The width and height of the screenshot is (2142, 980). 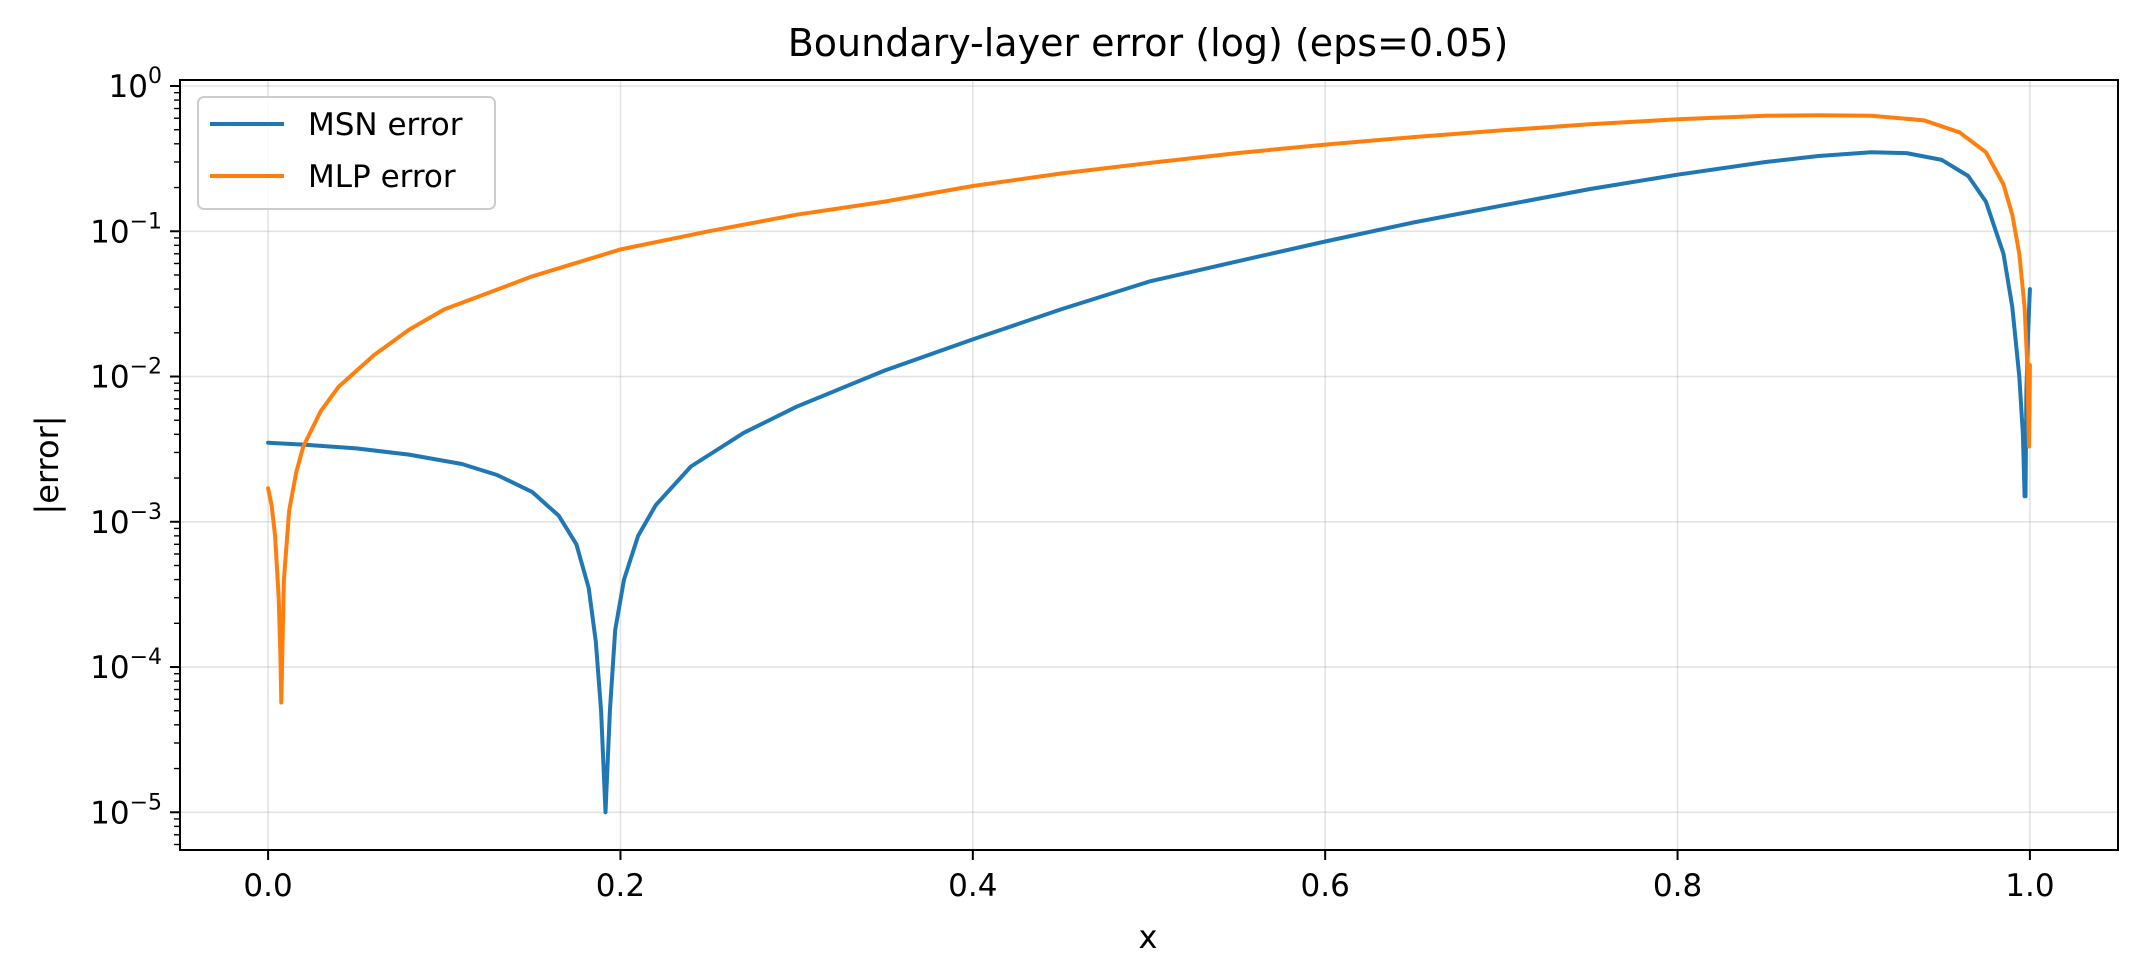 I want to click on x-tick-label: 0.6, so click(x=1325, y=886).